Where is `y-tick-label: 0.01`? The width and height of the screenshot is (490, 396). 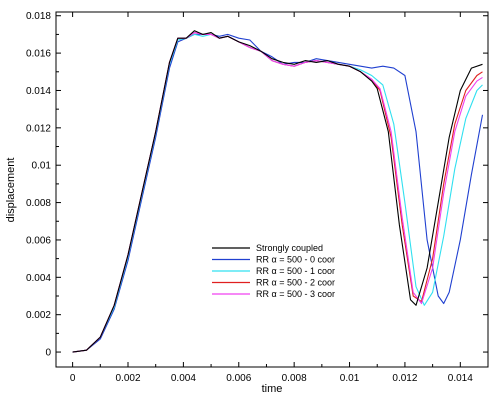 y-tick-label: 0.01 is located at coordinates (42, 166).